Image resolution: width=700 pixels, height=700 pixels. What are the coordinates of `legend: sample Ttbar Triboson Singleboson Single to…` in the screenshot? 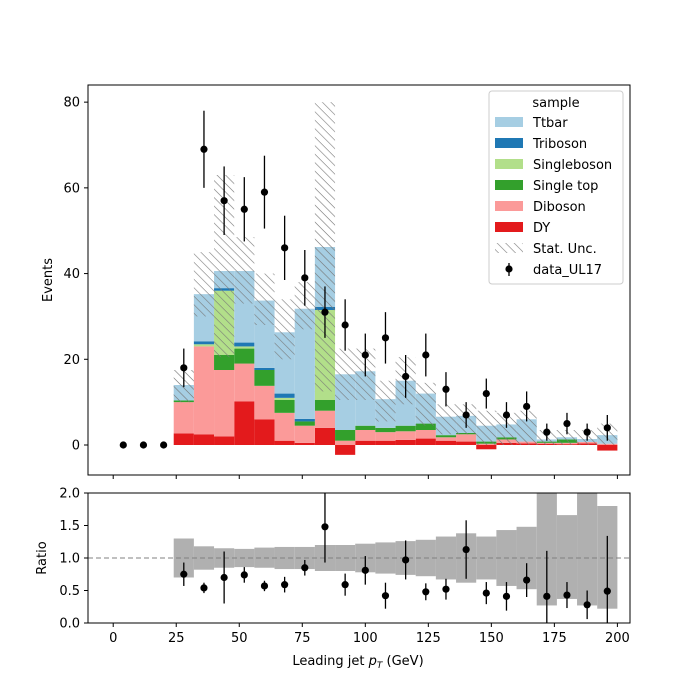 It's located at (556, 187).